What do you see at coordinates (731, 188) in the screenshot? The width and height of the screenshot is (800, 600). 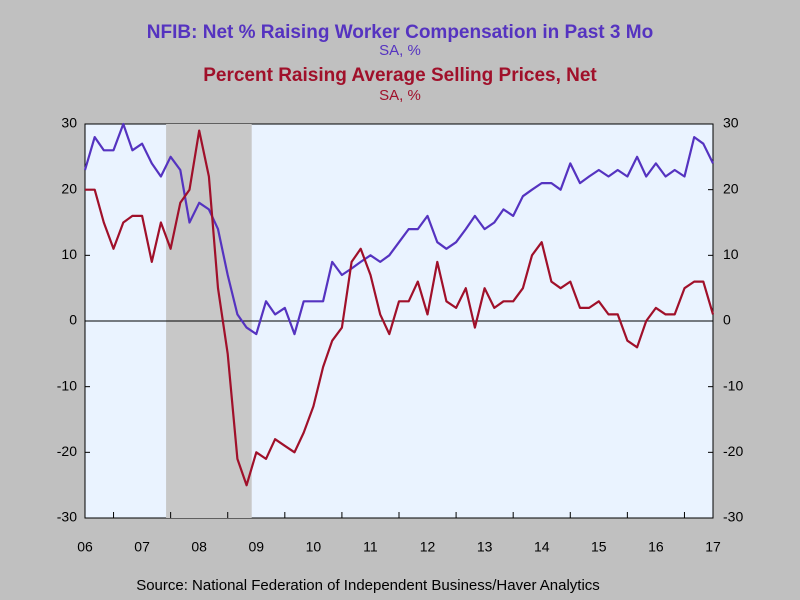 I see `y2-tick-label: 20` at bounding box center [731, 188].